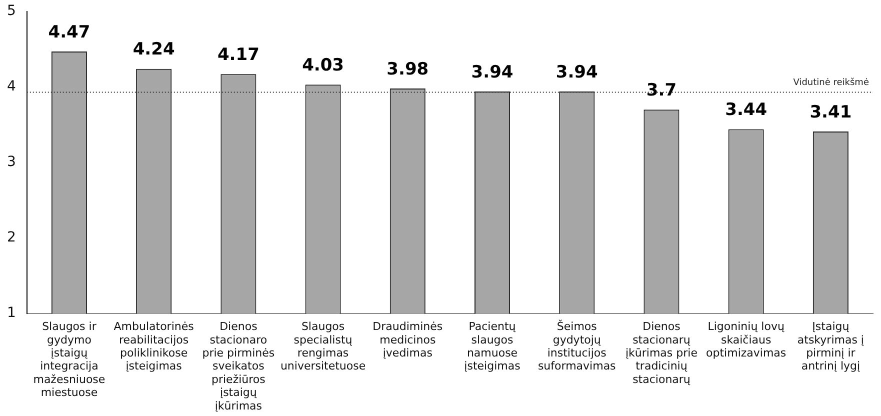  I want to click on data-label: 4.47, so click(69, 32).